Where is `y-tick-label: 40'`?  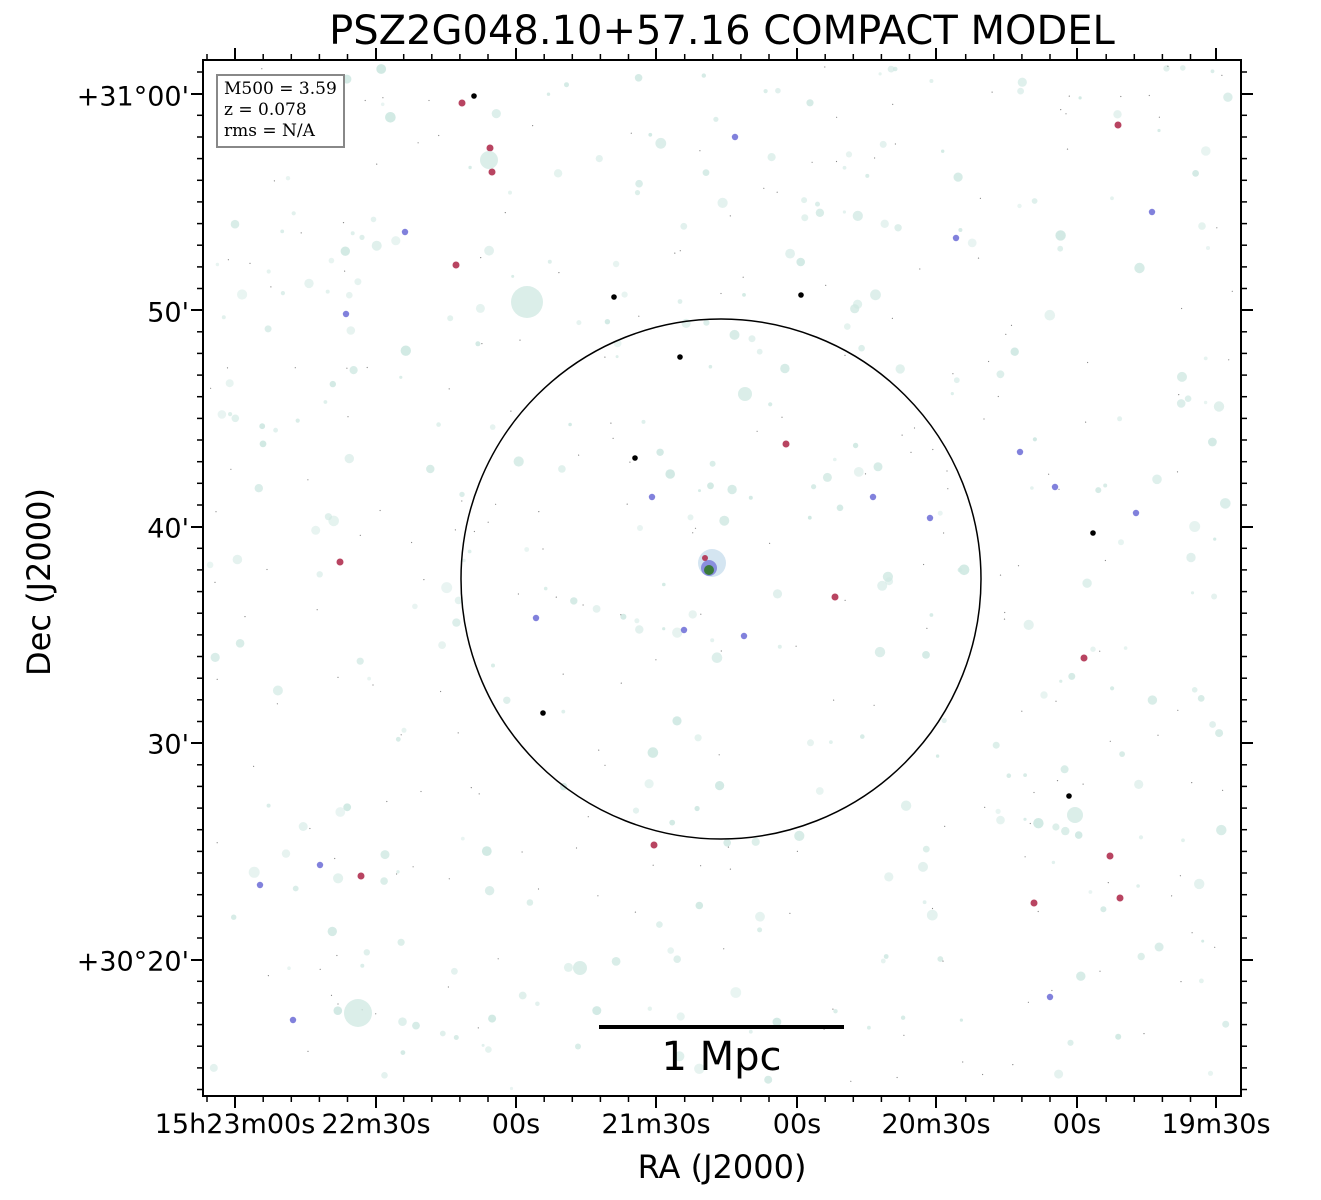
y-tick-label: 40' is located at coordinates (168, 529).